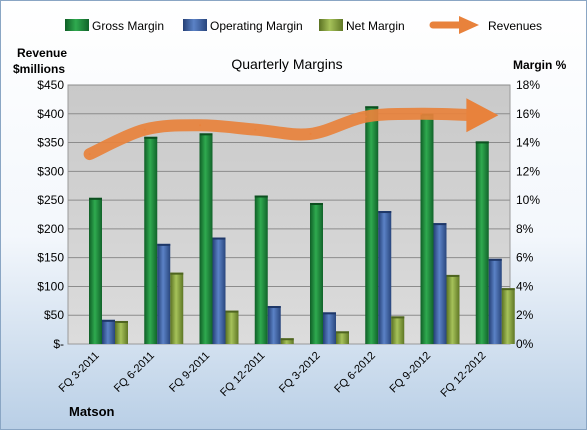 This screenshot has height=430, width=587. I want to click on bar-gross-margin-fq-6-2012, so click(372, 225).